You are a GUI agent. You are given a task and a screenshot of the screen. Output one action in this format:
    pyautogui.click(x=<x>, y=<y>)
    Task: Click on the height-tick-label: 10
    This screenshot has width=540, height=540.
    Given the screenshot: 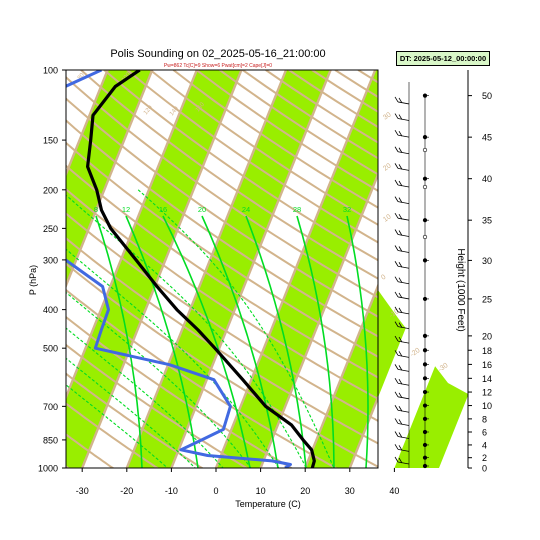 What is the action you would take?
    pyautogui.click(x=487, y=406)
    